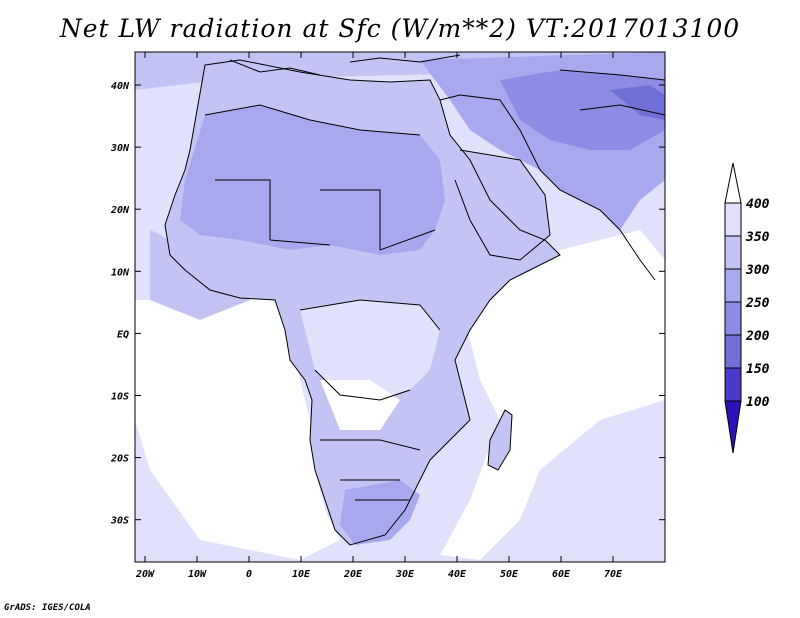 The image size is (800, 618). Describe the element at coordinates (613, 574) in the screenshot. I see `lon-label: 70E` at that location.